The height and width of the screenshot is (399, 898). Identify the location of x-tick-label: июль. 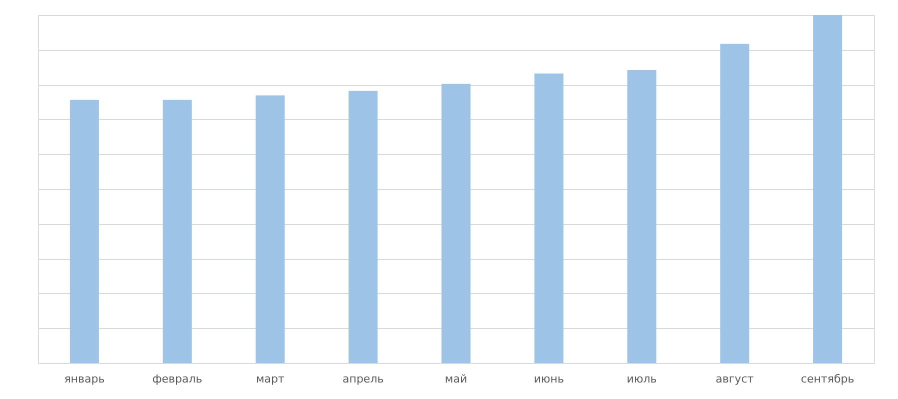
(641, 379).